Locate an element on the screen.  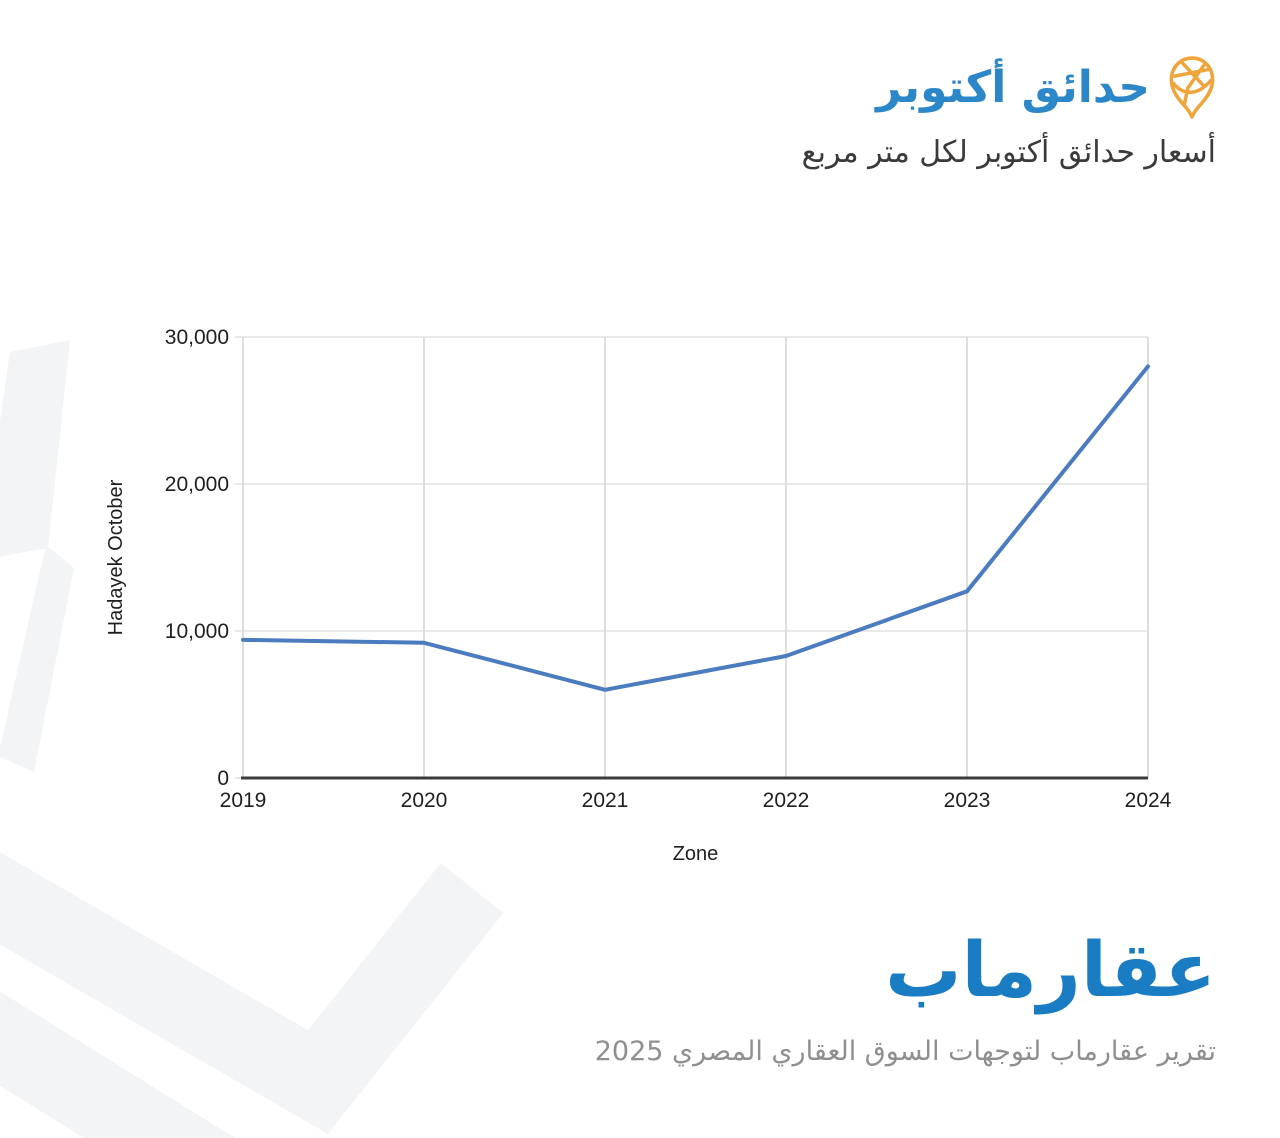
x-tick-label: 2023 is located at coordinates (967, 800).